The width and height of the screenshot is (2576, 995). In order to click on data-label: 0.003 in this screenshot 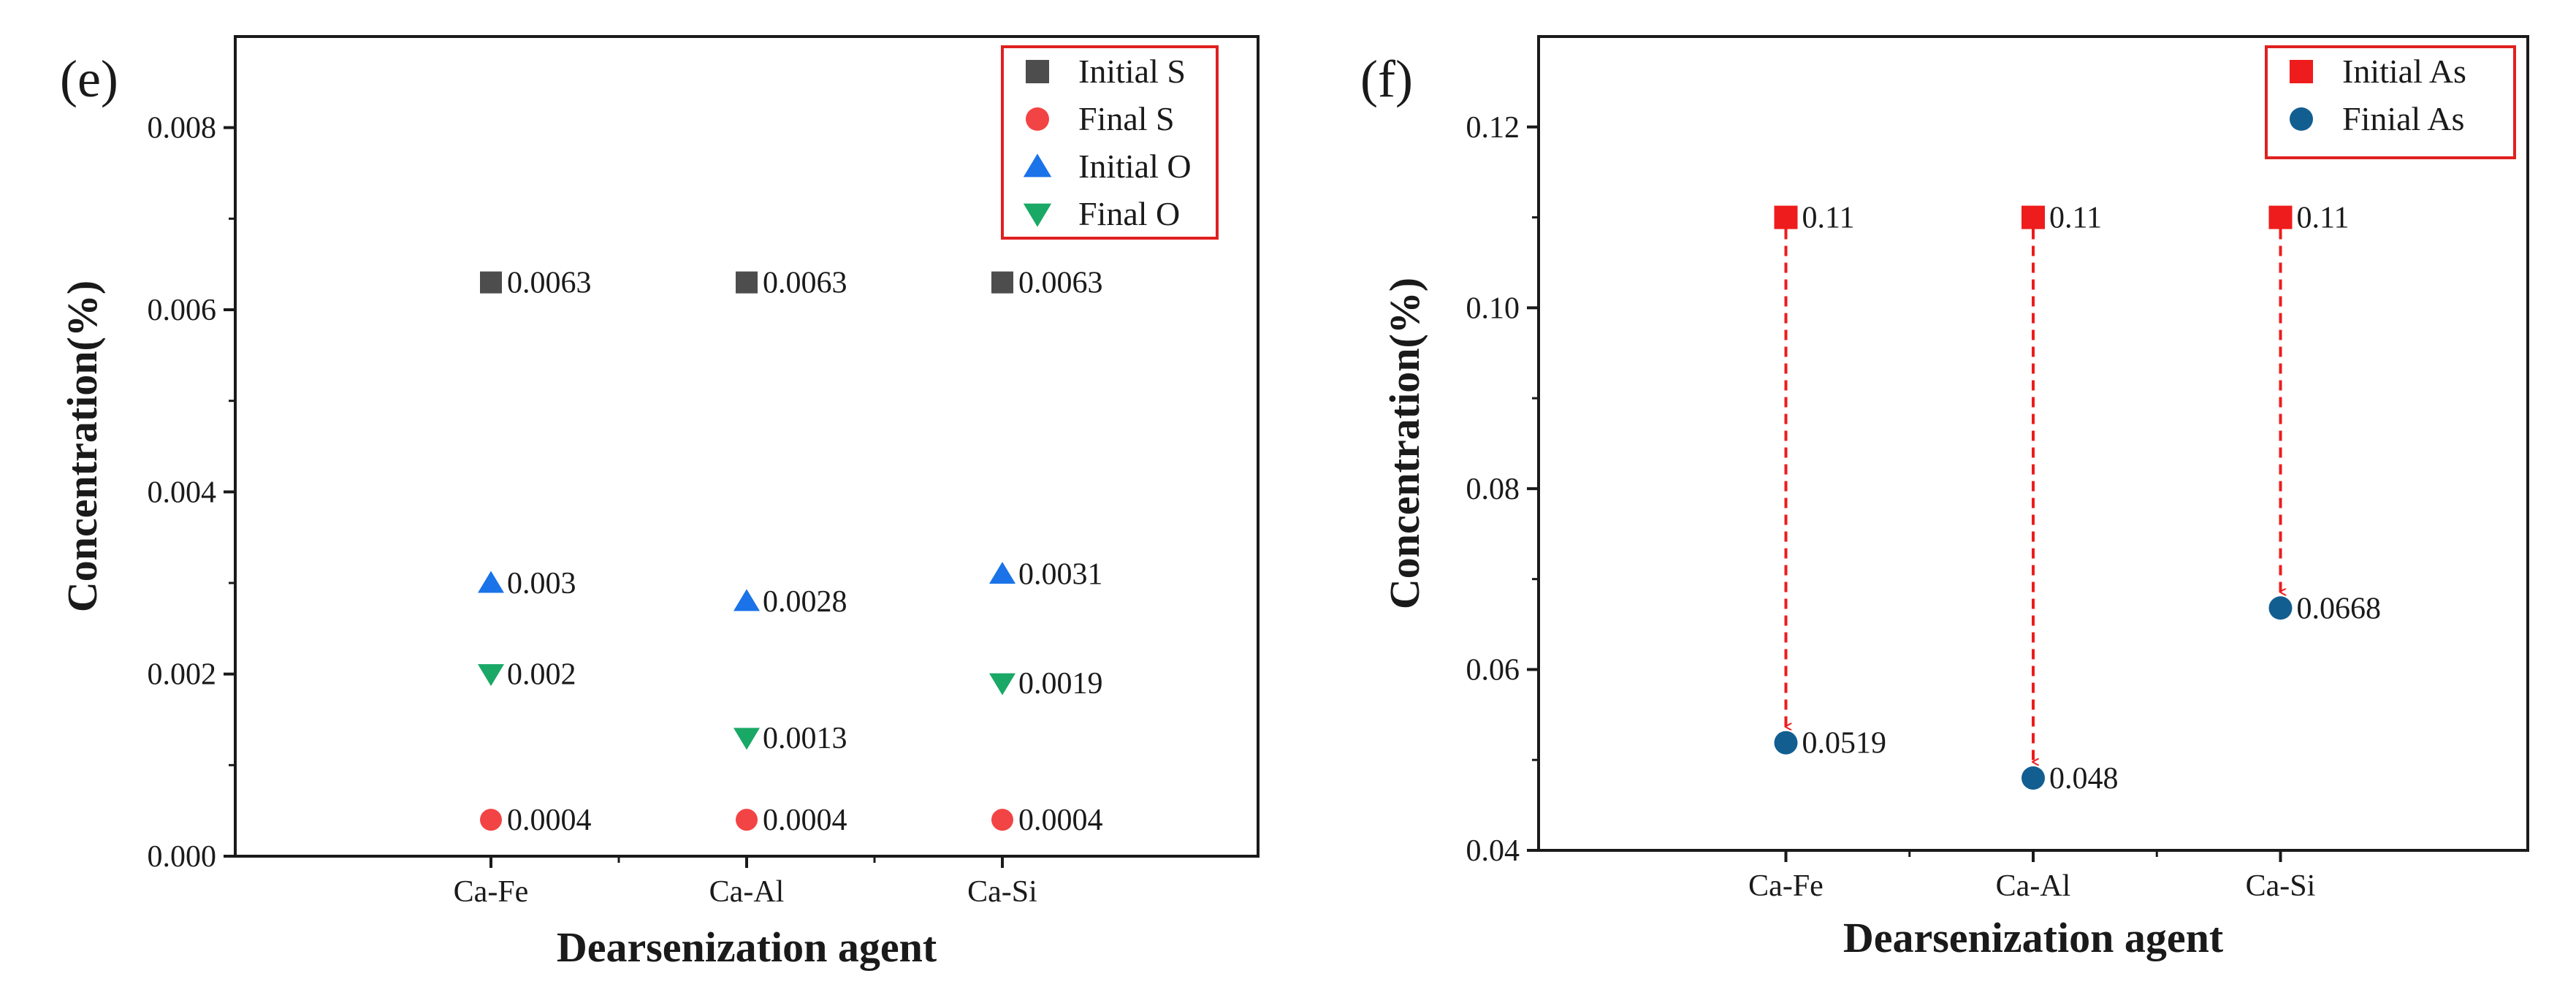, I will do `click(541, 584)`.